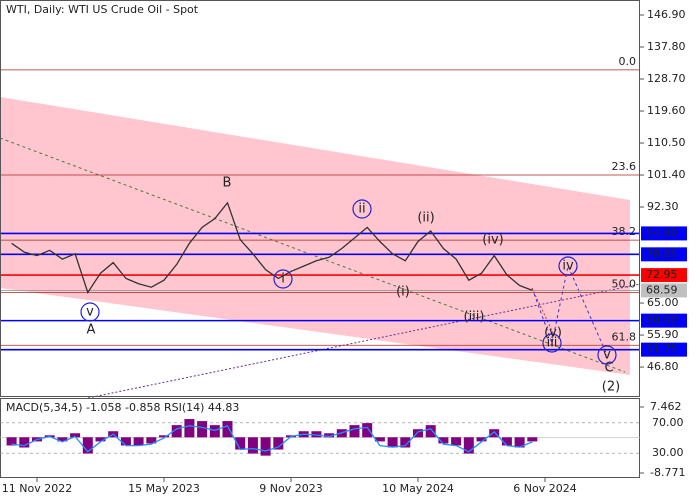 The width and height of the screenshot is (700, 500). Describe the element at coordinates (663, 334) in the screenshot. I see `y-tick-label: 55.90` at that location.